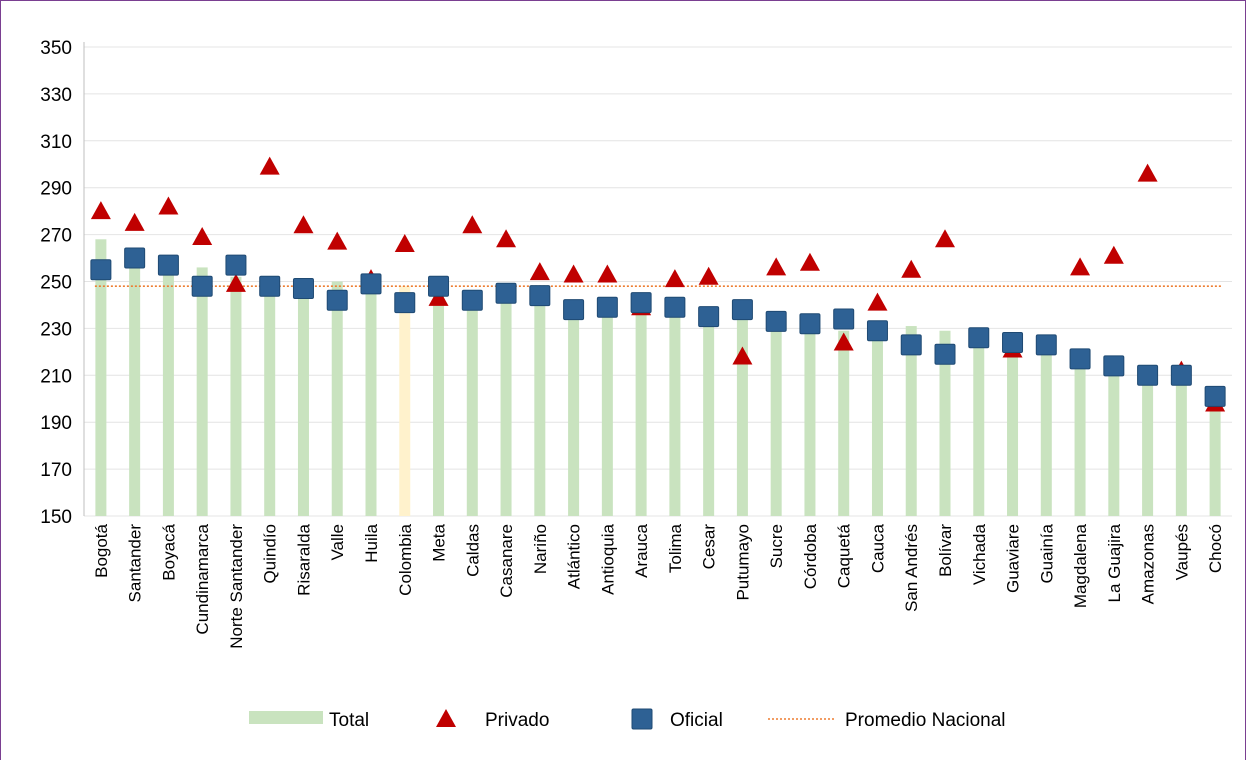 Image resolution: width=1246 pixels, height=761 pixels. I want to click on category-label: Atlántico, so click(574, 556).